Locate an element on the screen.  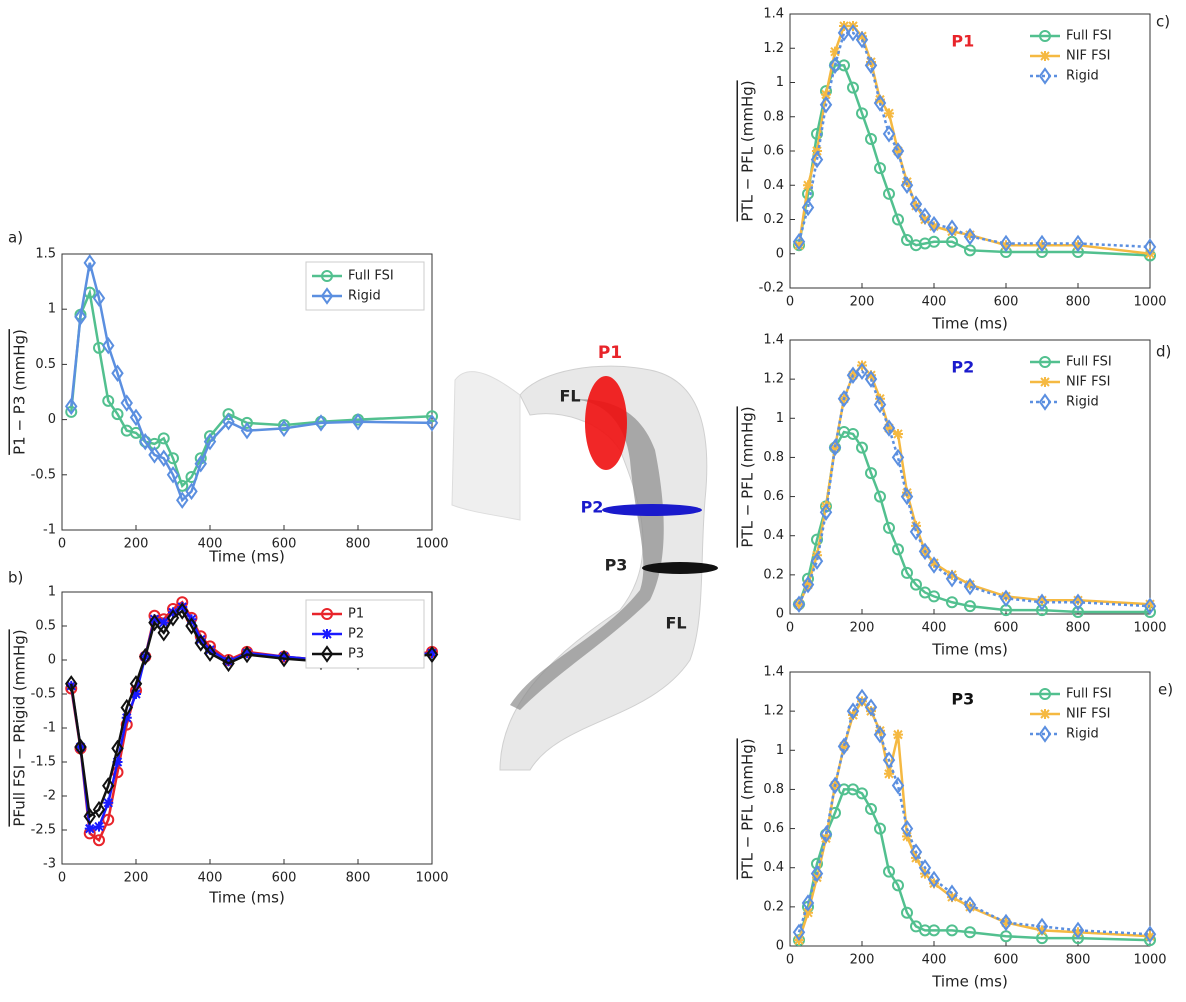
panel-title: P2 is located at coordinates (962, 367).